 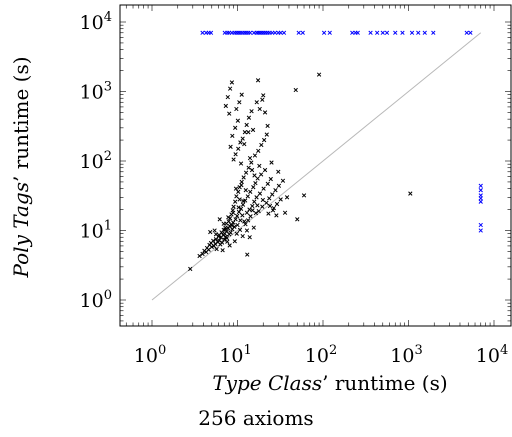 What do you see at coordinates (96, 231) in the screenshot?
I see `y-tick-label: 101` at bounding box center [96, 231].